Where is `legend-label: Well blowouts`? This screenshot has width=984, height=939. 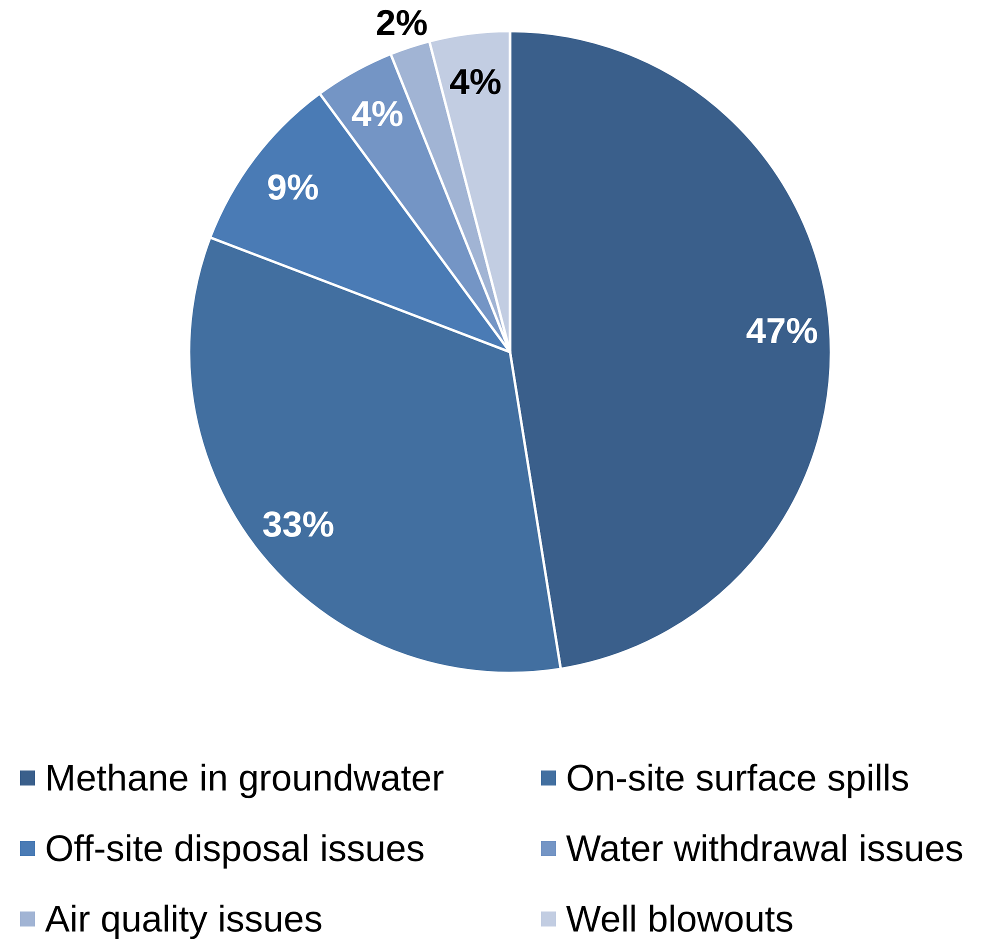
legend-label: Well blowouts is located at coordinates (680, 918).